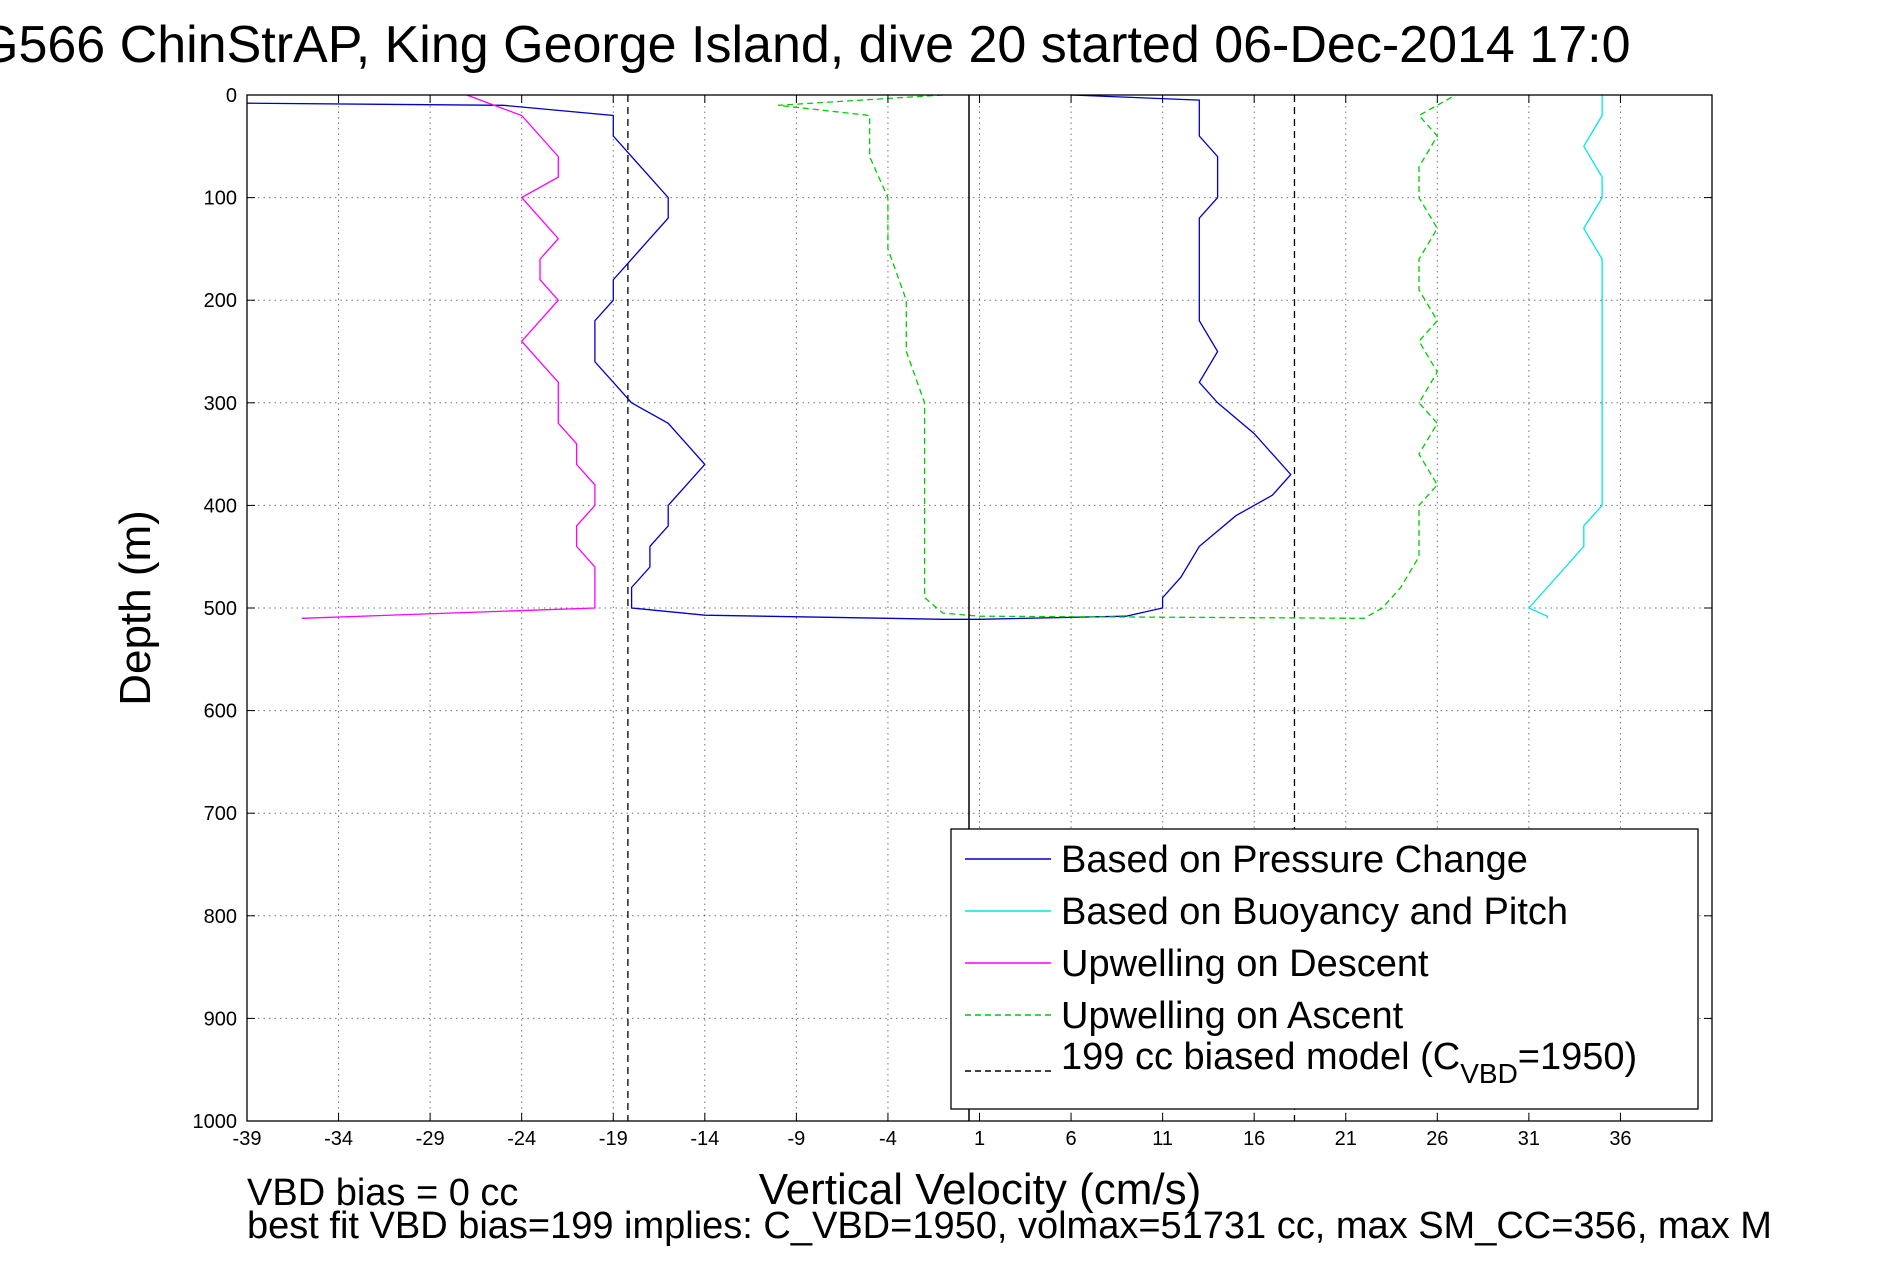 The image size is (1891, 1262). What do you see at coordinates (220, 609) in the screenshot?
I see `y-tick-label: 500` at bounding box center [220, 609].